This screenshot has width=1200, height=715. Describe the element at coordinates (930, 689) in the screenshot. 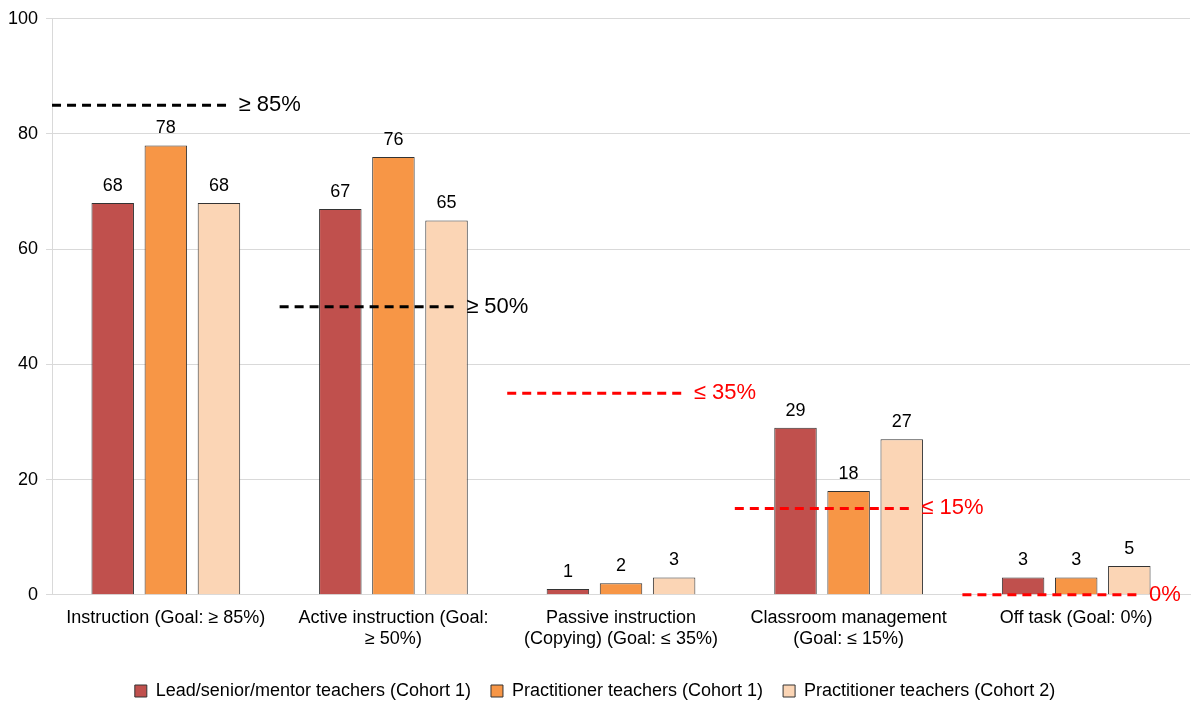

I see `legend-label: Practitioner teachers (Cohort 2)` at that location.